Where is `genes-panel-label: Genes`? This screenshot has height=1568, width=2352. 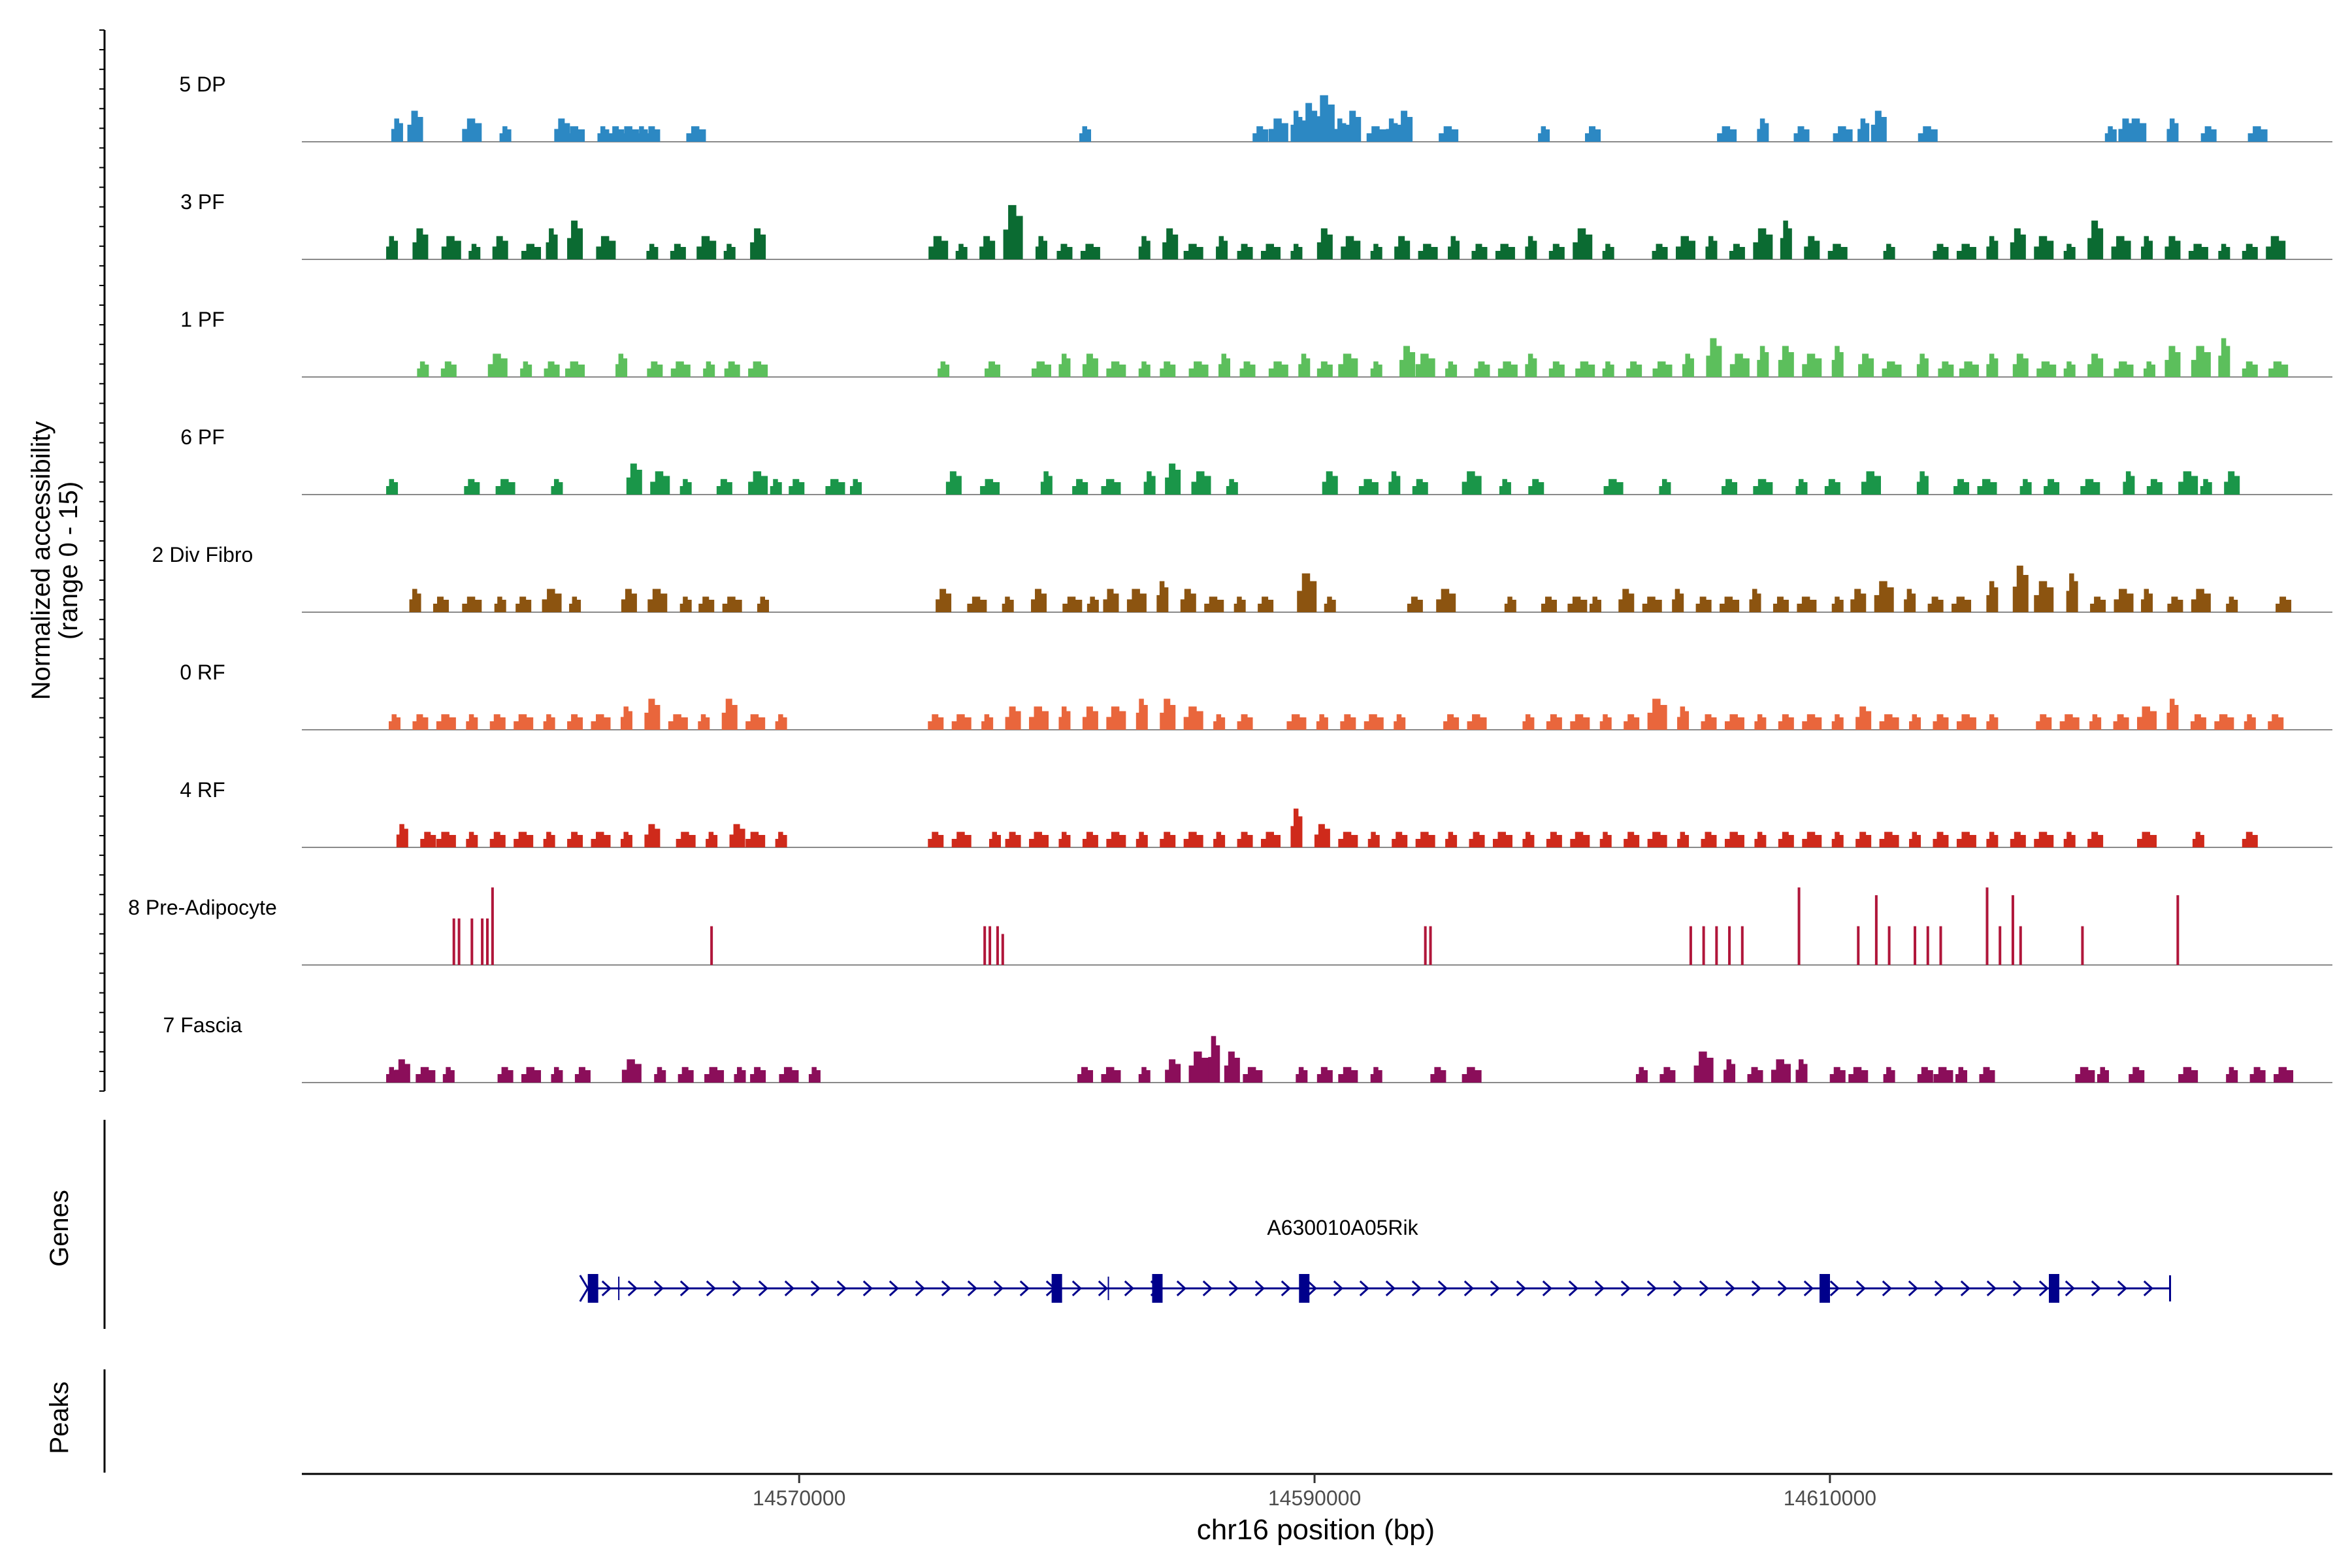
genes-panel-label: Genes is located at coordinates (59, 1228).